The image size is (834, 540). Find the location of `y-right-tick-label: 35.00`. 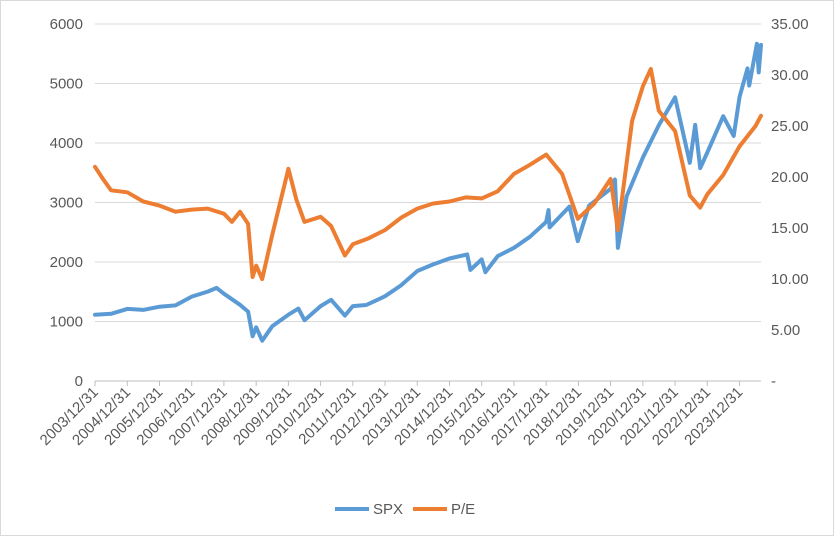

y-right-tick-label: 35.00 is located at coordinates (790, 24).